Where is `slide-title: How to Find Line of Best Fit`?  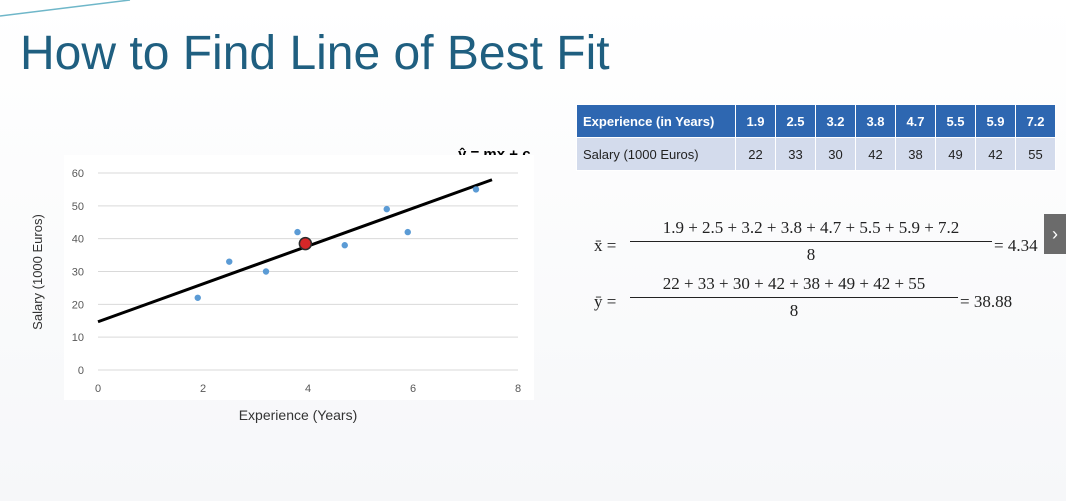
slide-title: How to Find Line of Best Fit is located at coordinates (315, 53).